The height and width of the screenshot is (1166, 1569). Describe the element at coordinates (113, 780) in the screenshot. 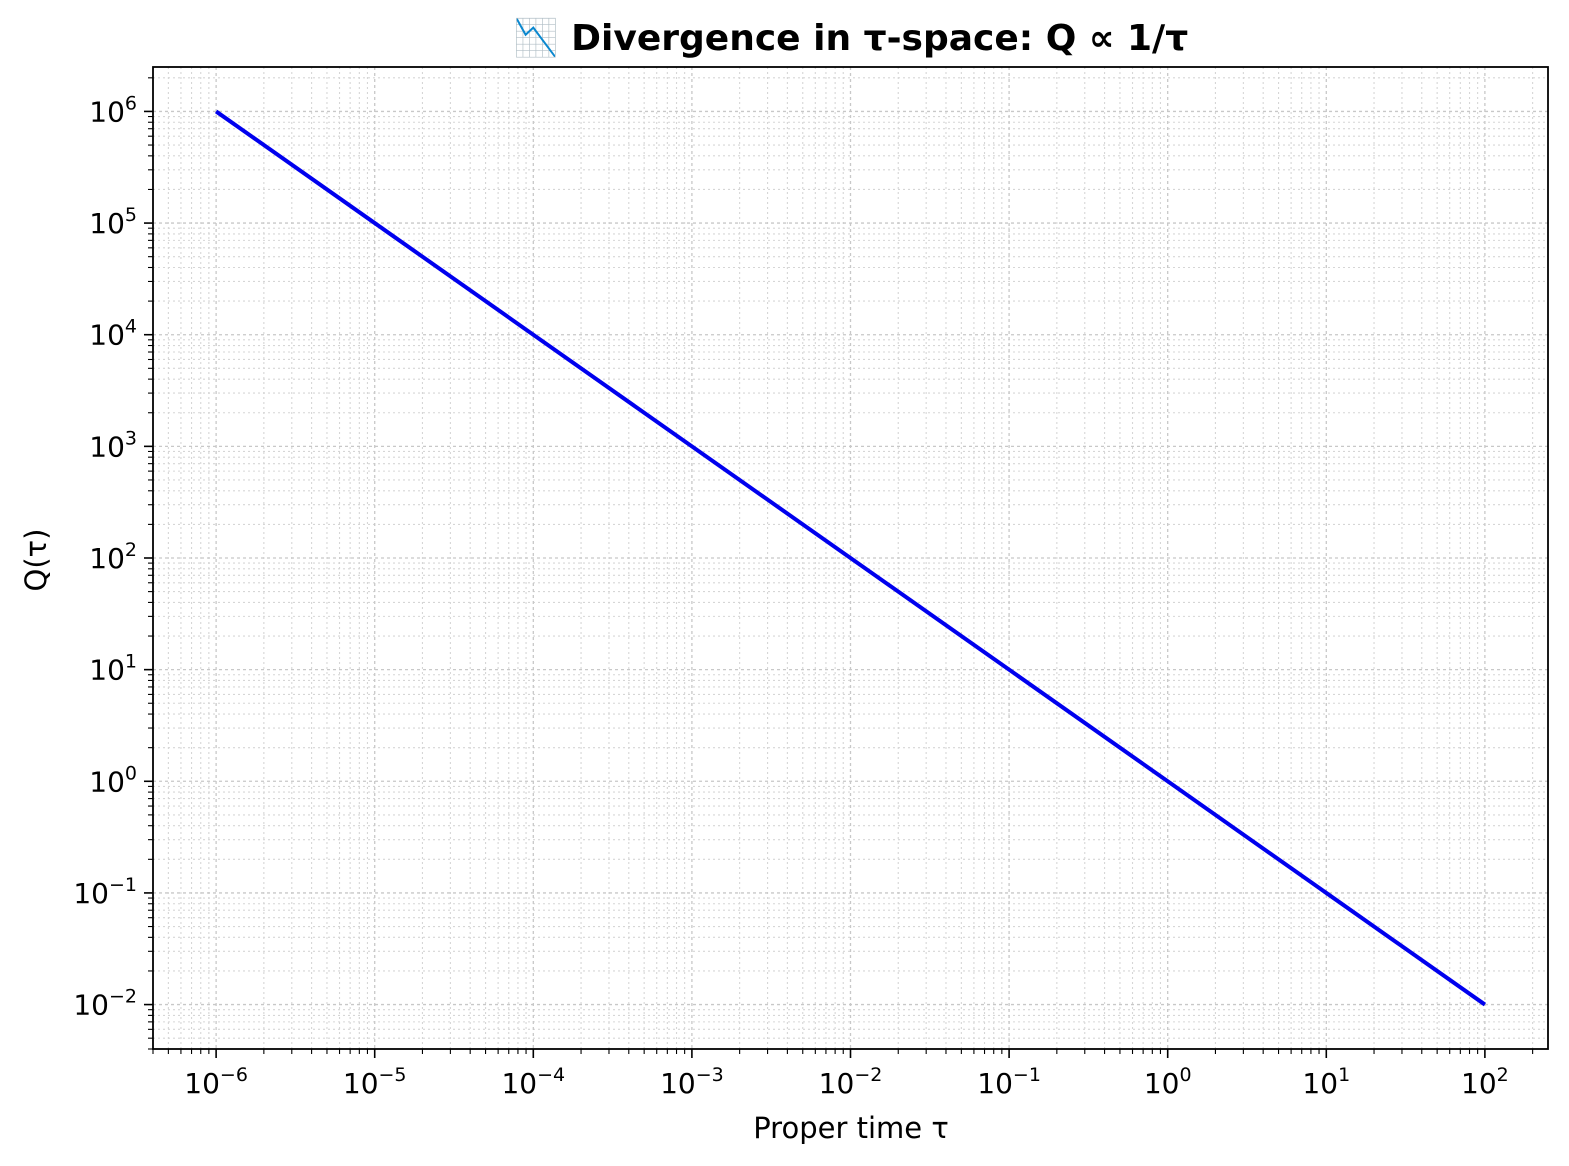

I see `y-tick-label: 10⁰` at that location.